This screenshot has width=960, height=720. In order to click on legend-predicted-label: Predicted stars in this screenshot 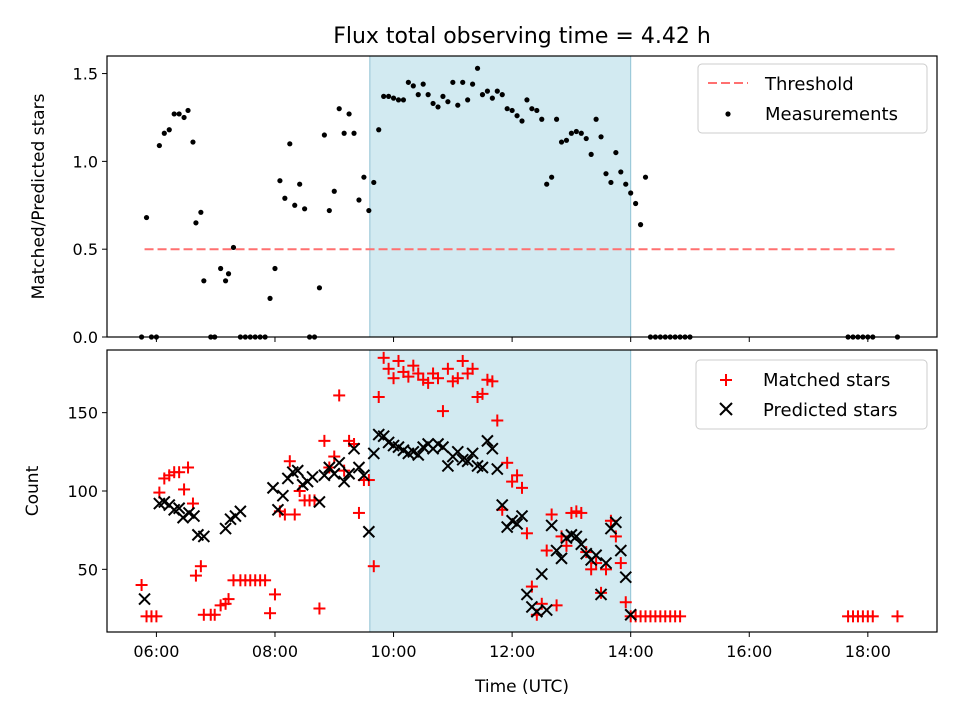, I will do `click(830, 410)`.